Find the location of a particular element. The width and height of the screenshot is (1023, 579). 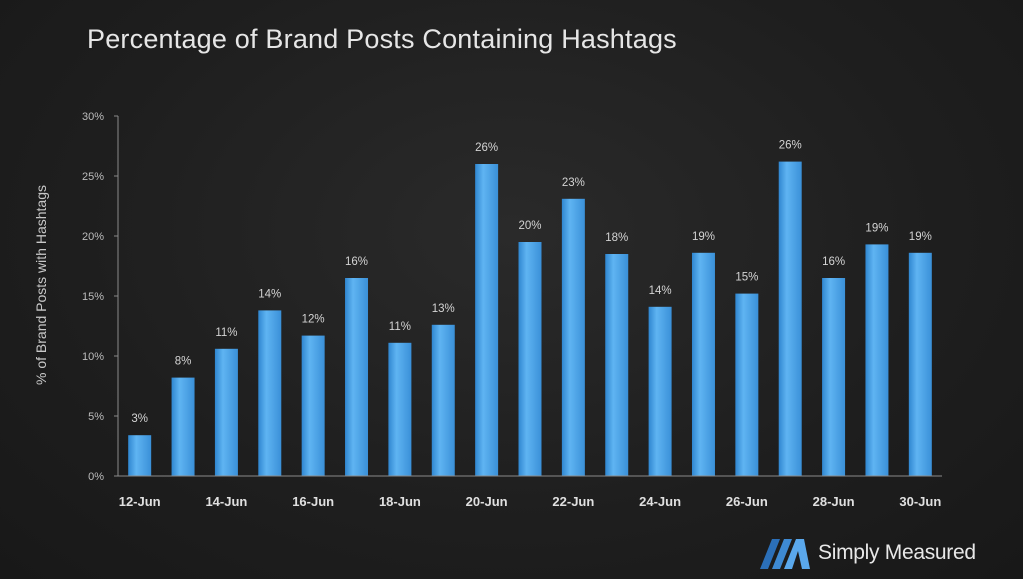

x-tick-label: 18-Jun is located at coordinates (400, 501).